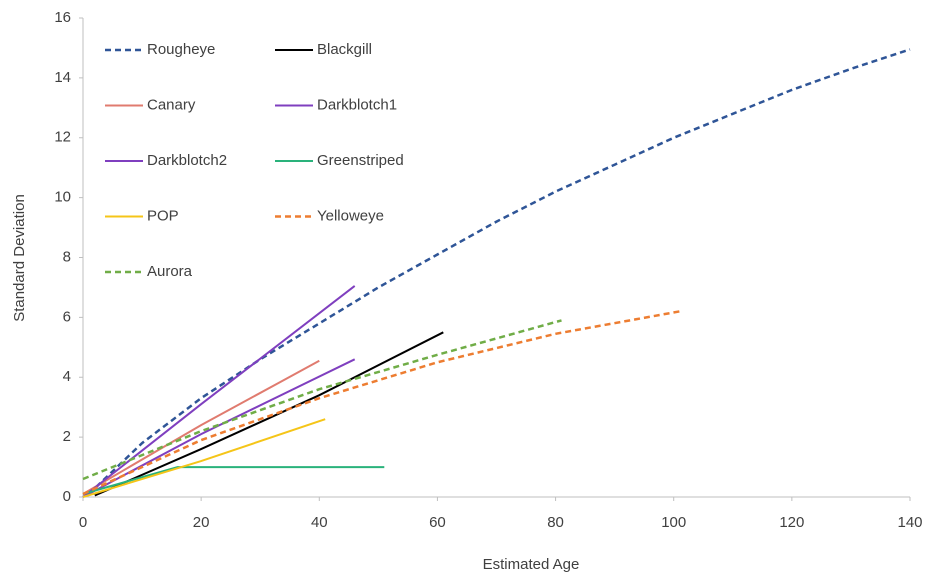 Image resolution: width=927 pixels, height=577 pixels. I want to click on legend-label: Yelloweye, so click(350, 215).